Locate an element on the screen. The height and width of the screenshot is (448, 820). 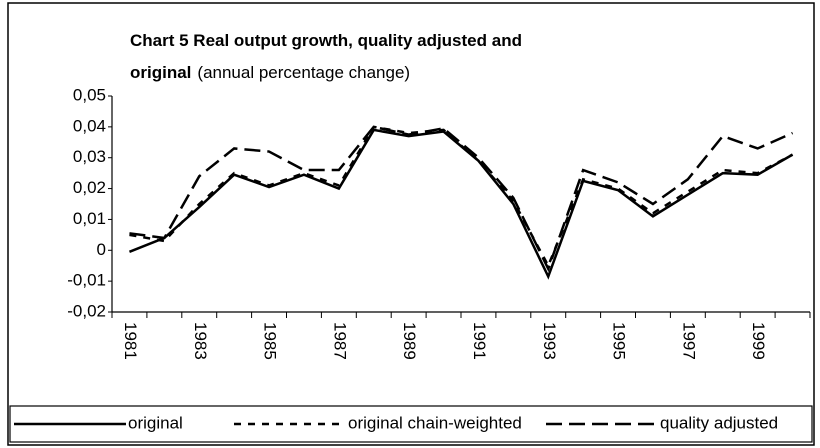
x-tick-label: 1995 is located at coordinates (619, 341).